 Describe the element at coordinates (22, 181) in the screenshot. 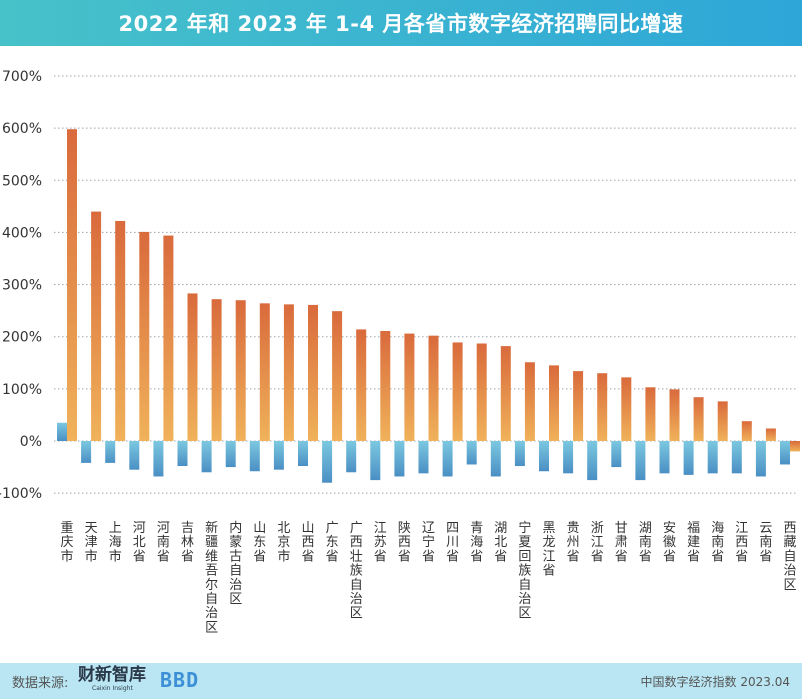

I see `y-tick-label: 500%` at that location.